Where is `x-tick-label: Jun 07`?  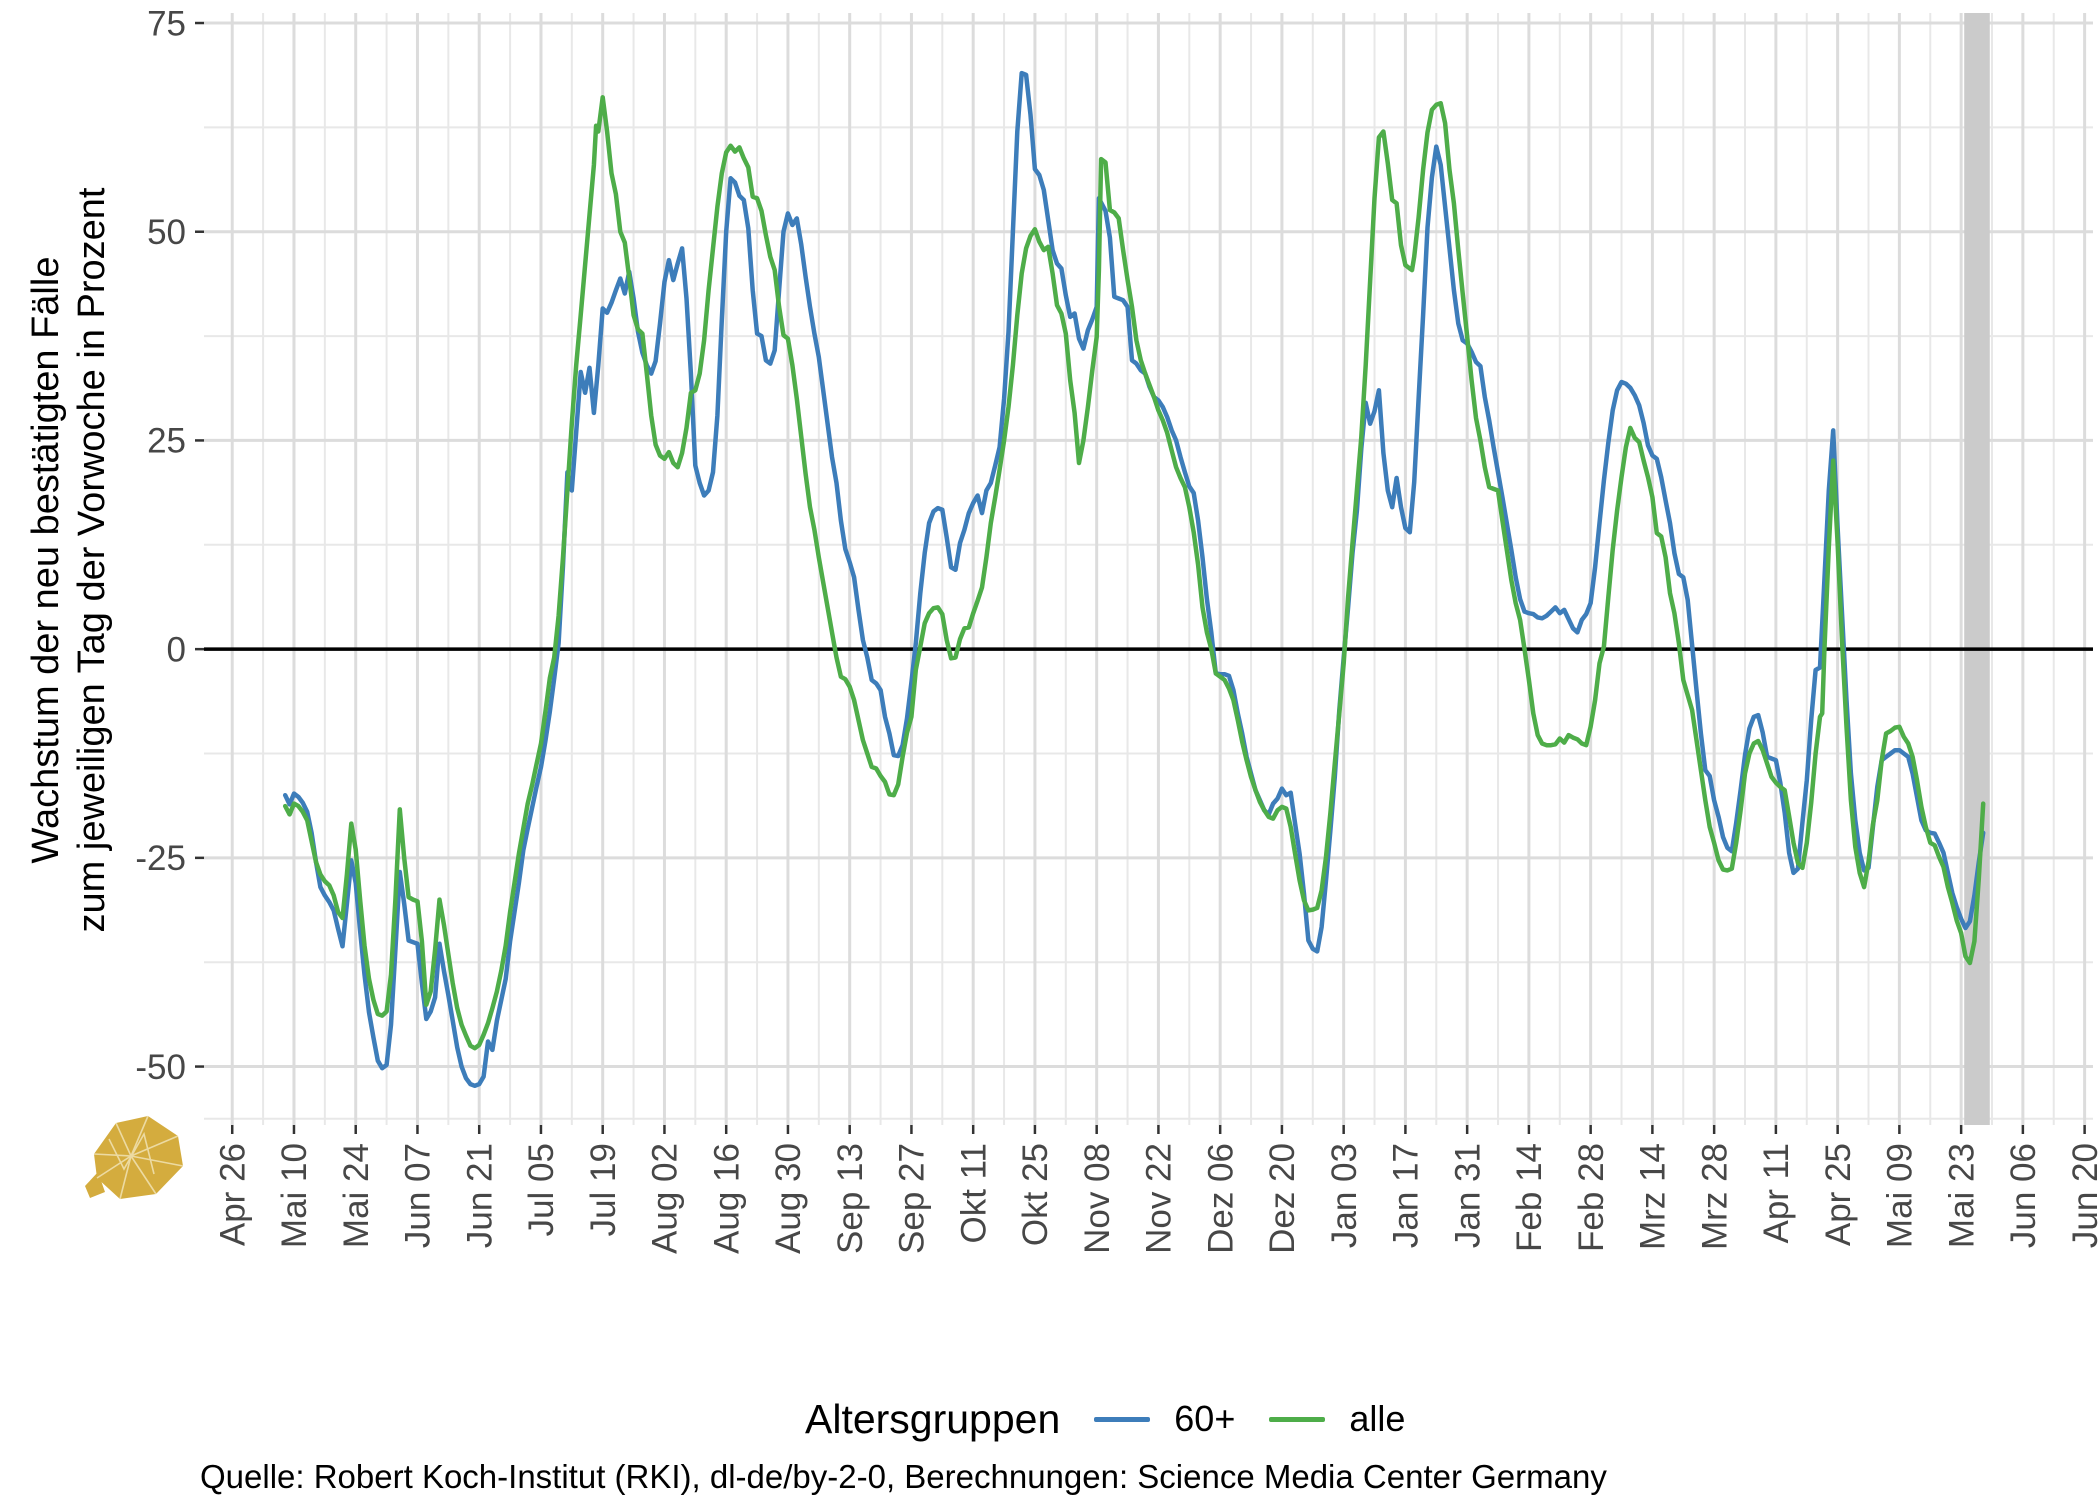
x-tick-label: Jun 07 is located at coordinates (418, 1195).